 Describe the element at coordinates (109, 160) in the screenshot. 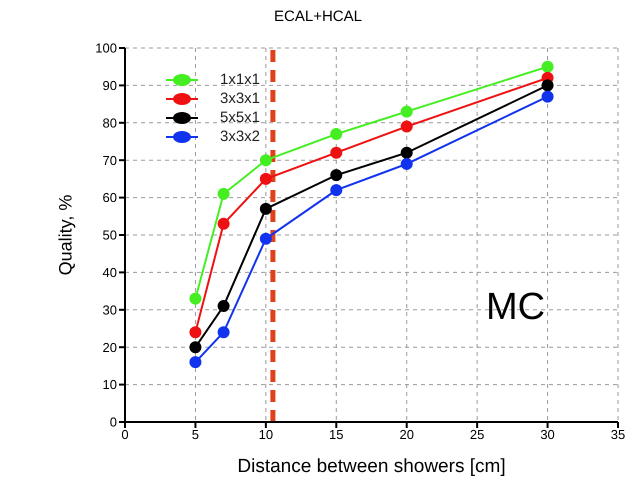

I see `y-tick-label: 70` at that location.